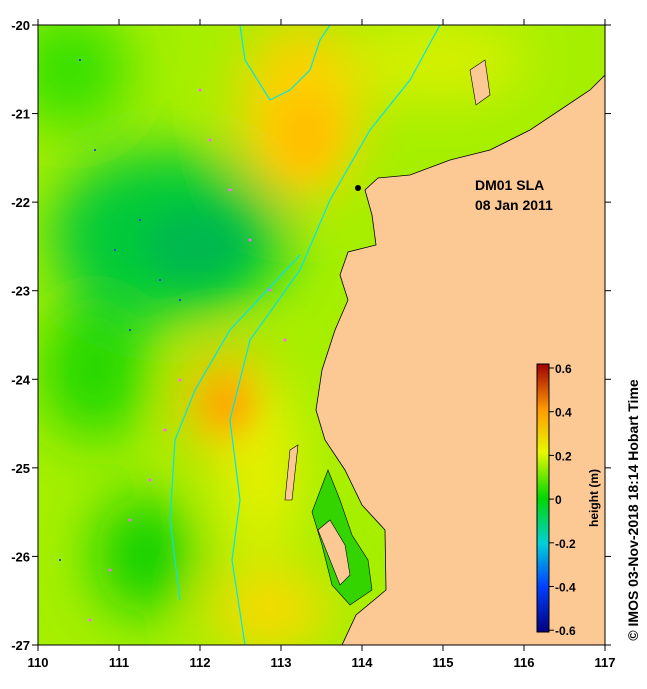 This screenshot has height=689, width=647. Describe the element at coordinates (563, 413) in the screenshot. I see `colorbar-tick-label: 0.4` at that location.